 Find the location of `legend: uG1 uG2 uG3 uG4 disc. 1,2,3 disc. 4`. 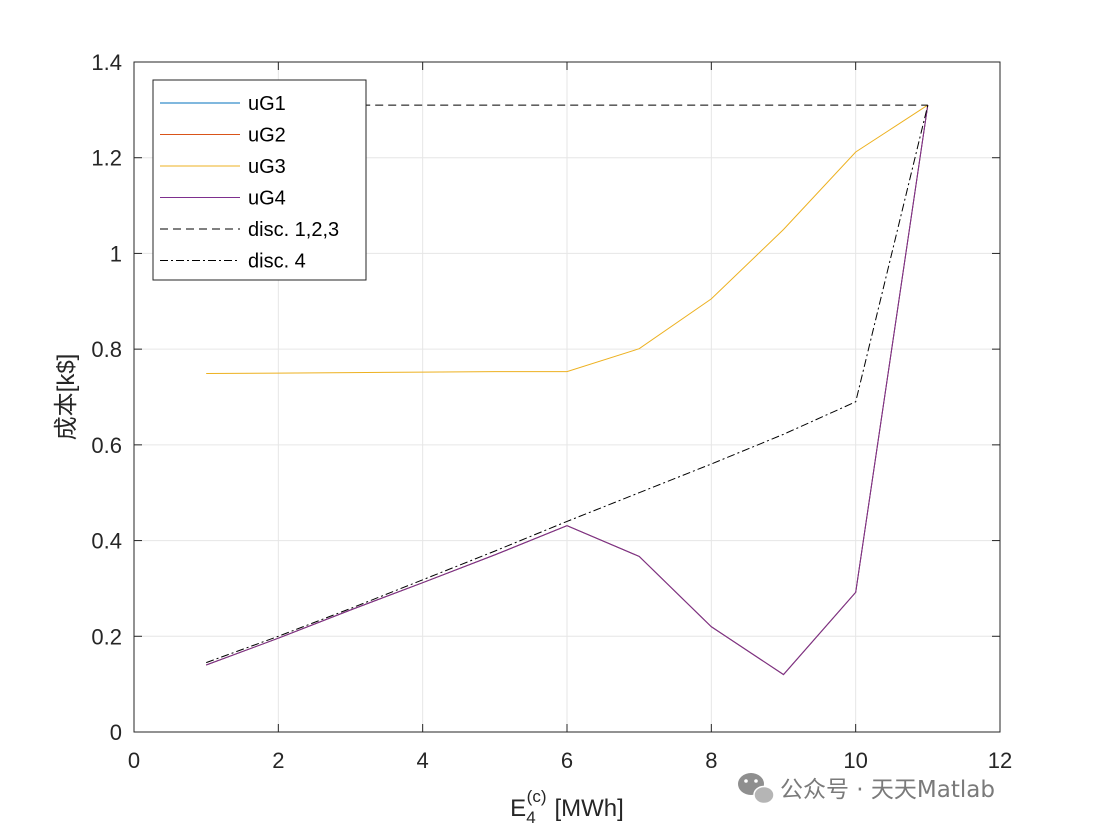

legend: uG1 uG2 uG3 uG4 disc. 1,2,3 disc. 4 is located at coordinates (259, 180).